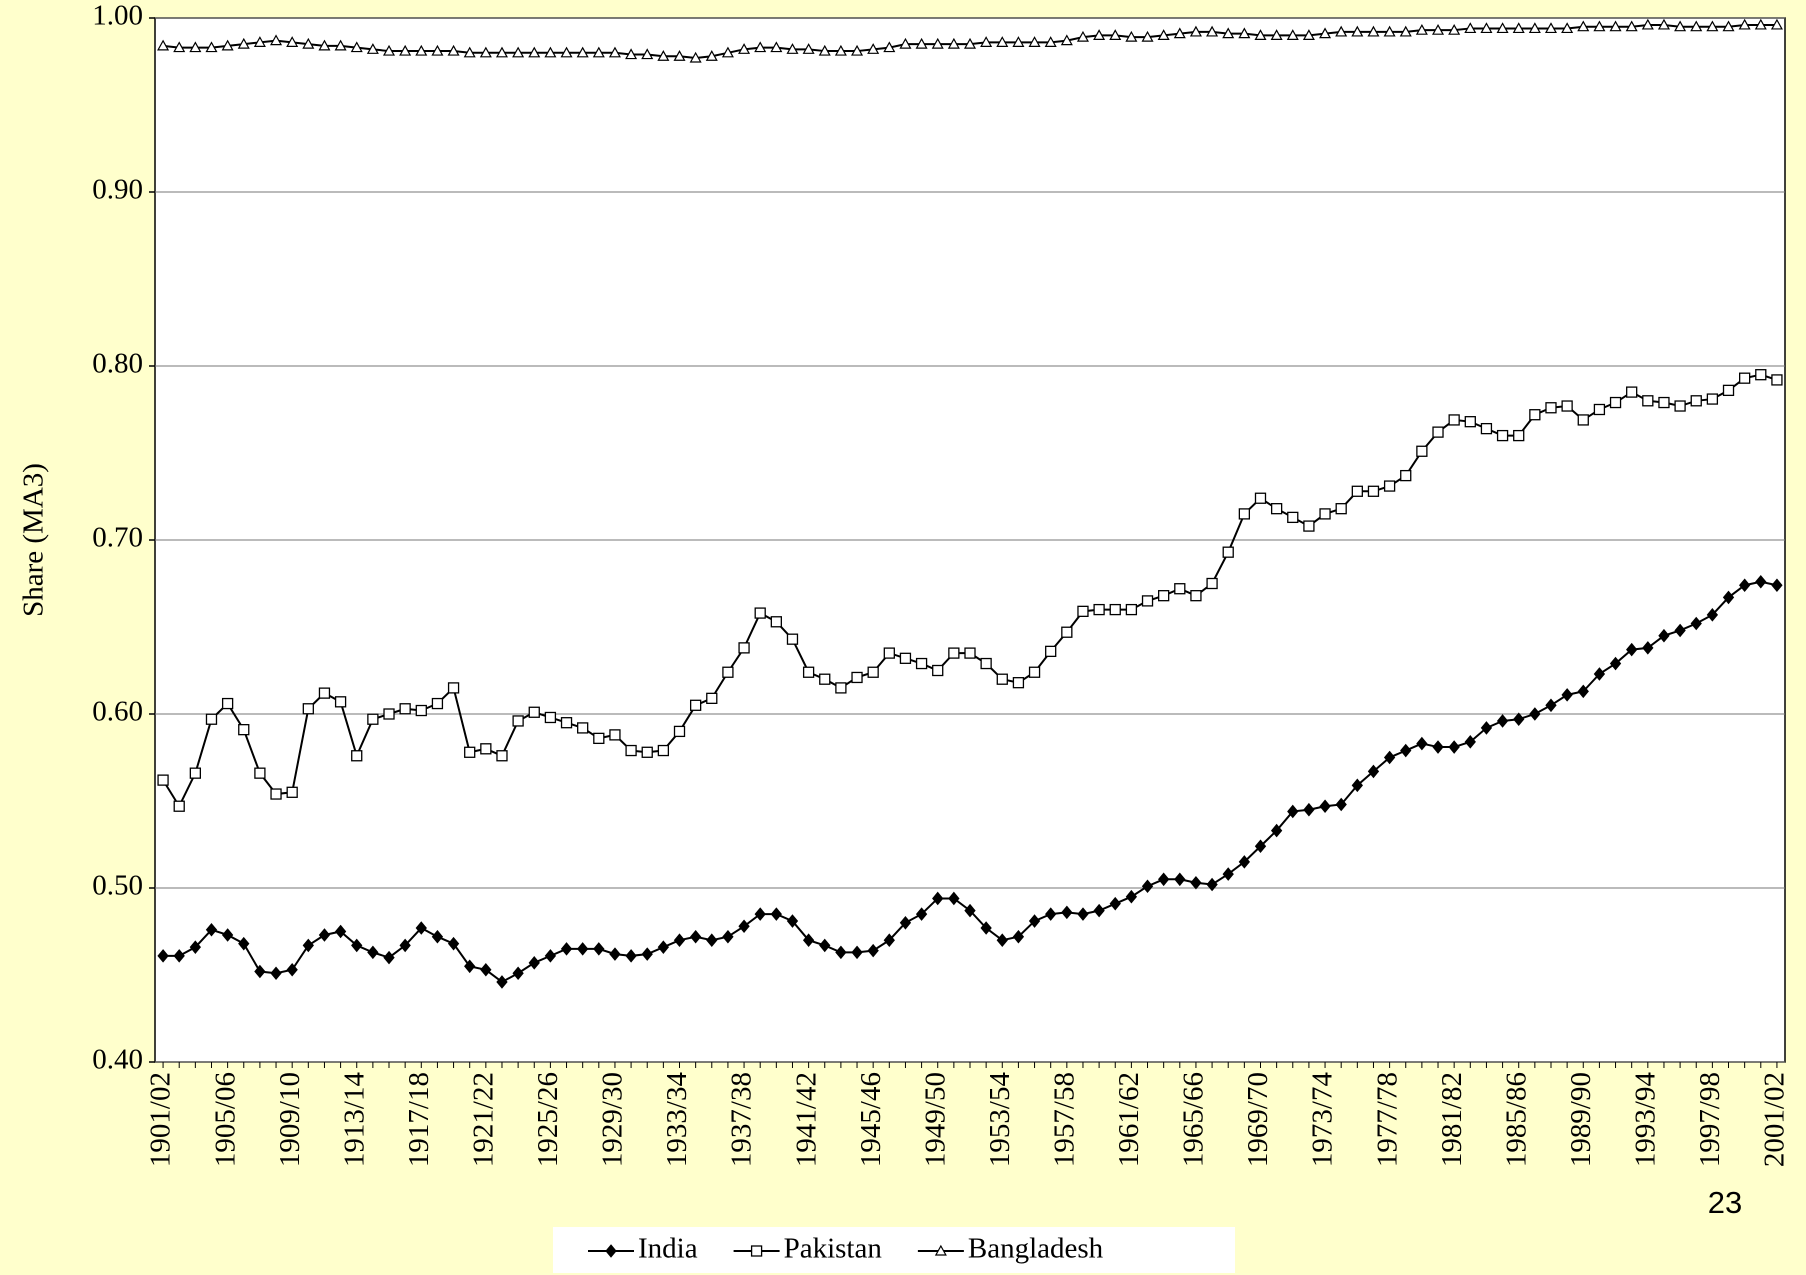 Image resolution: width=1806 pixels, height=1275 pixels. What do you see at coordinates (1452, 1119) in the screenshot?
I see `x-tick-label: 1981/82` at bounding box center [1452, 1119].